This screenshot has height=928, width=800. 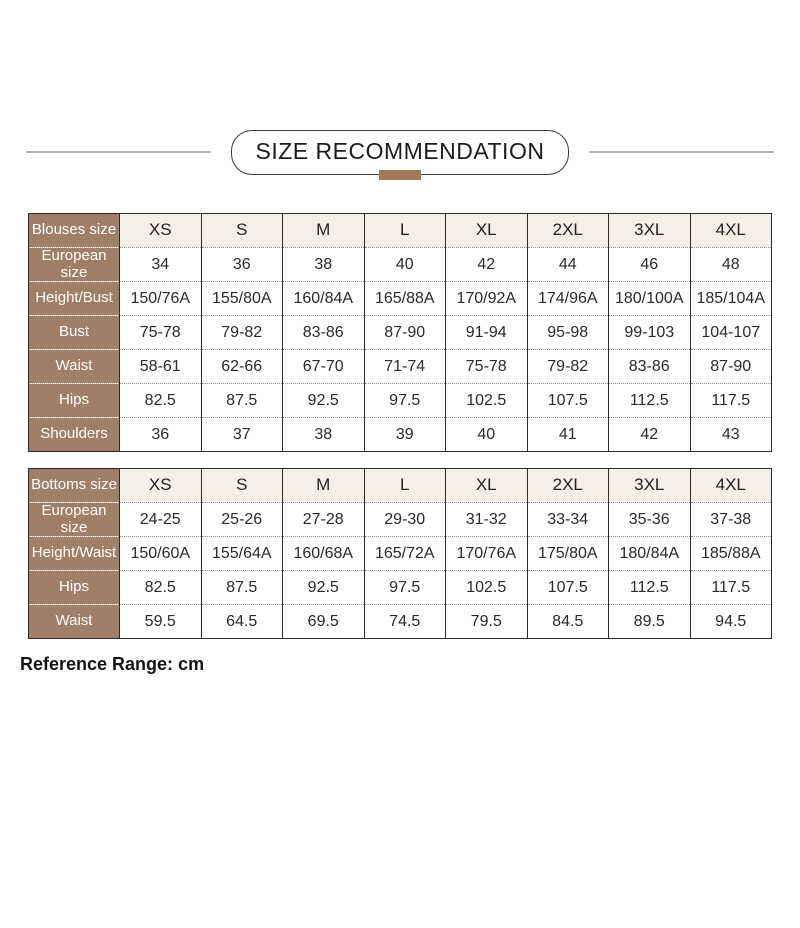 I want to click on reference-range-note: Reference Range: cm, so click(x=112, y=664).